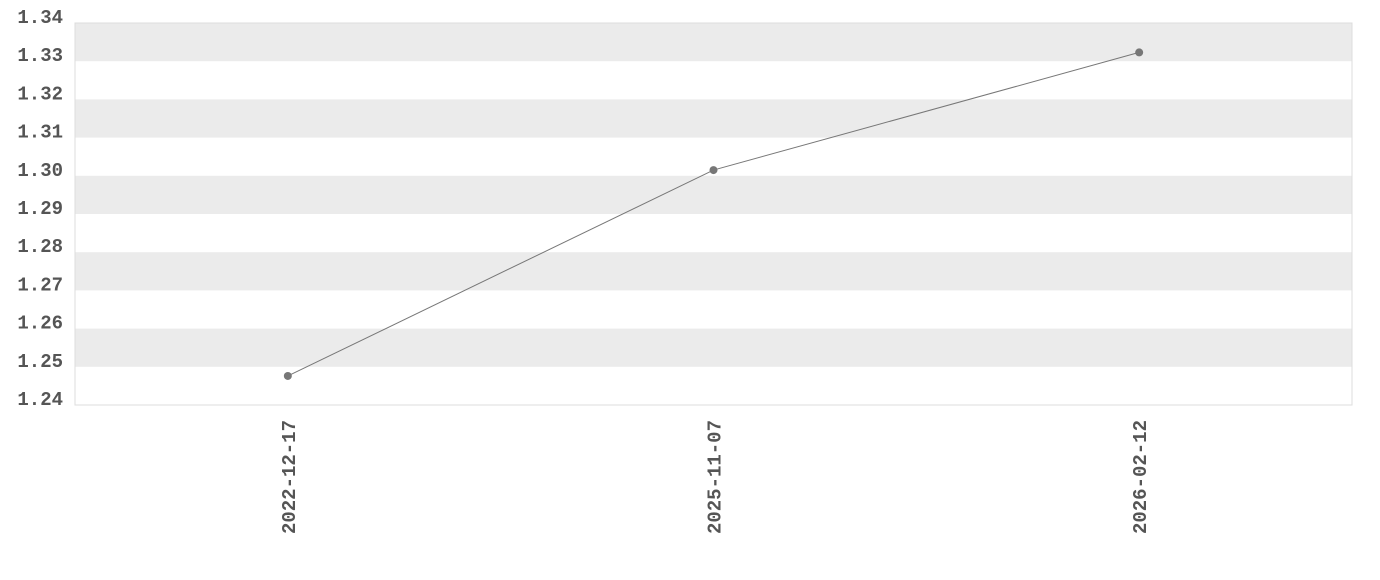  I want to click on y-tick-label: 1.28, so click(40, 247).